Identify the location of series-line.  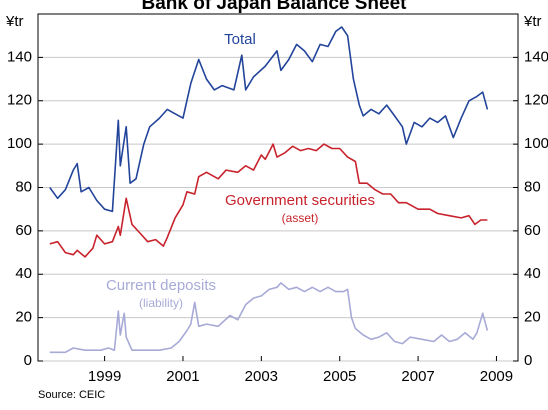
(269, 318).